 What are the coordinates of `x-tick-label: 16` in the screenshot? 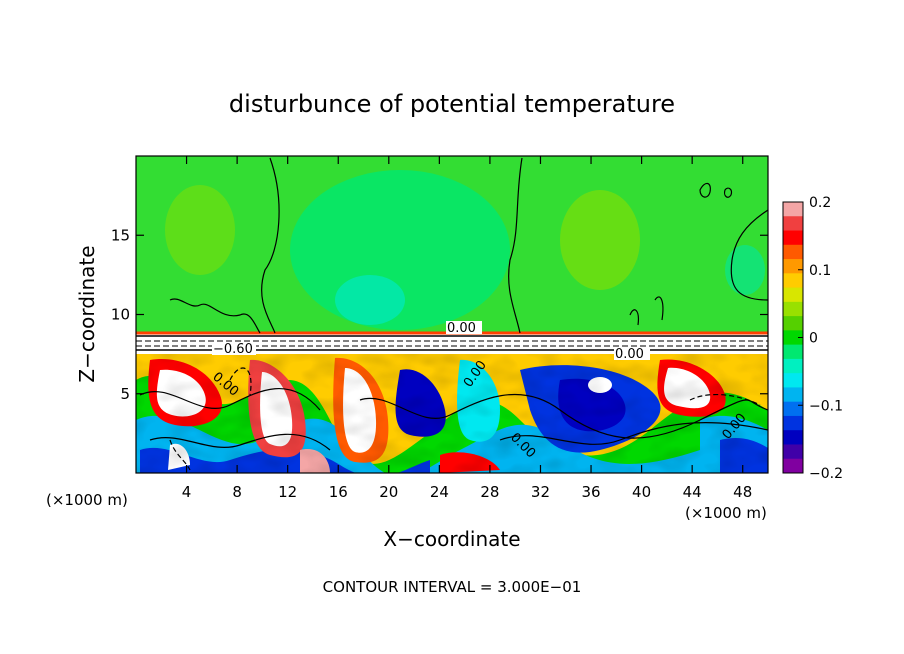 It's located at (338, 492).